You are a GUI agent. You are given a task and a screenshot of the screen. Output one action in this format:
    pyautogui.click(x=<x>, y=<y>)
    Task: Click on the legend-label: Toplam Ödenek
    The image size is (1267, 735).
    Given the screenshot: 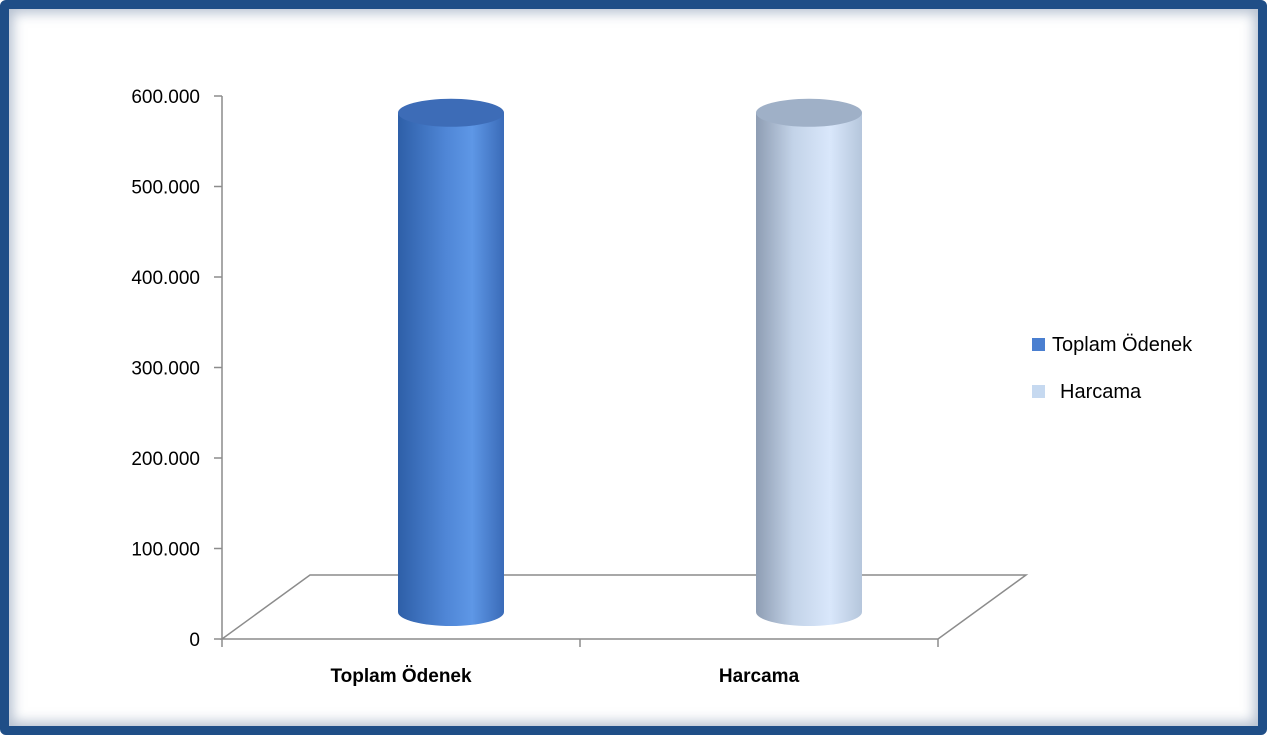 What is the action you would take?
    pyautogui.click(x=1122, y=345)
    